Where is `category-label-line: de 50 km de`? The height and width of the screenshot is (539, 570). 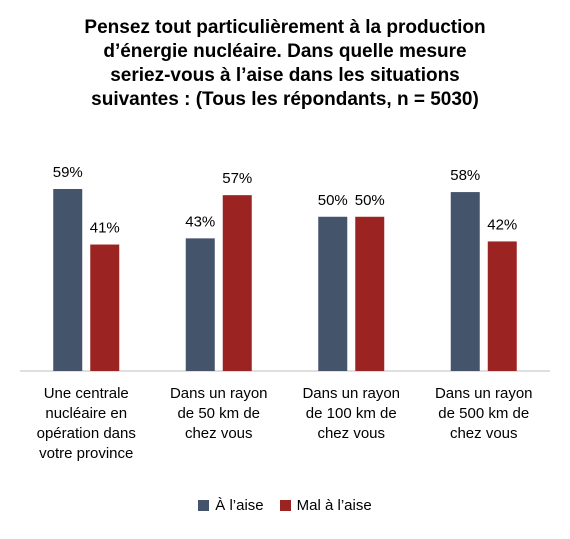 category-label-line: de 50 km de is located at coordinates (219, 413).